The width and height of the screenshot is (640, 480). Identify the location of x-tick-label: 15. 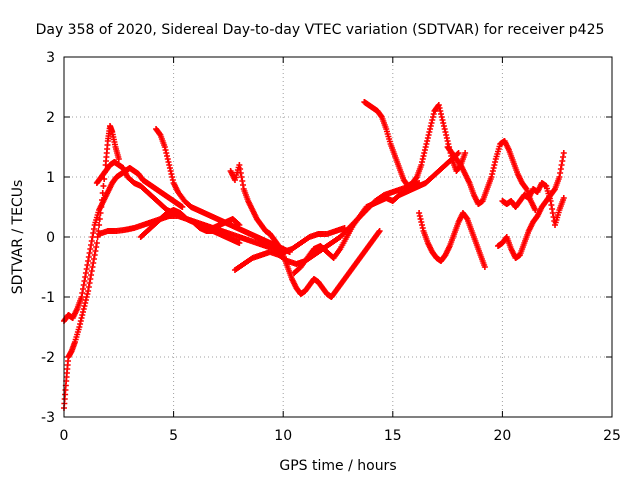
(393, 436).